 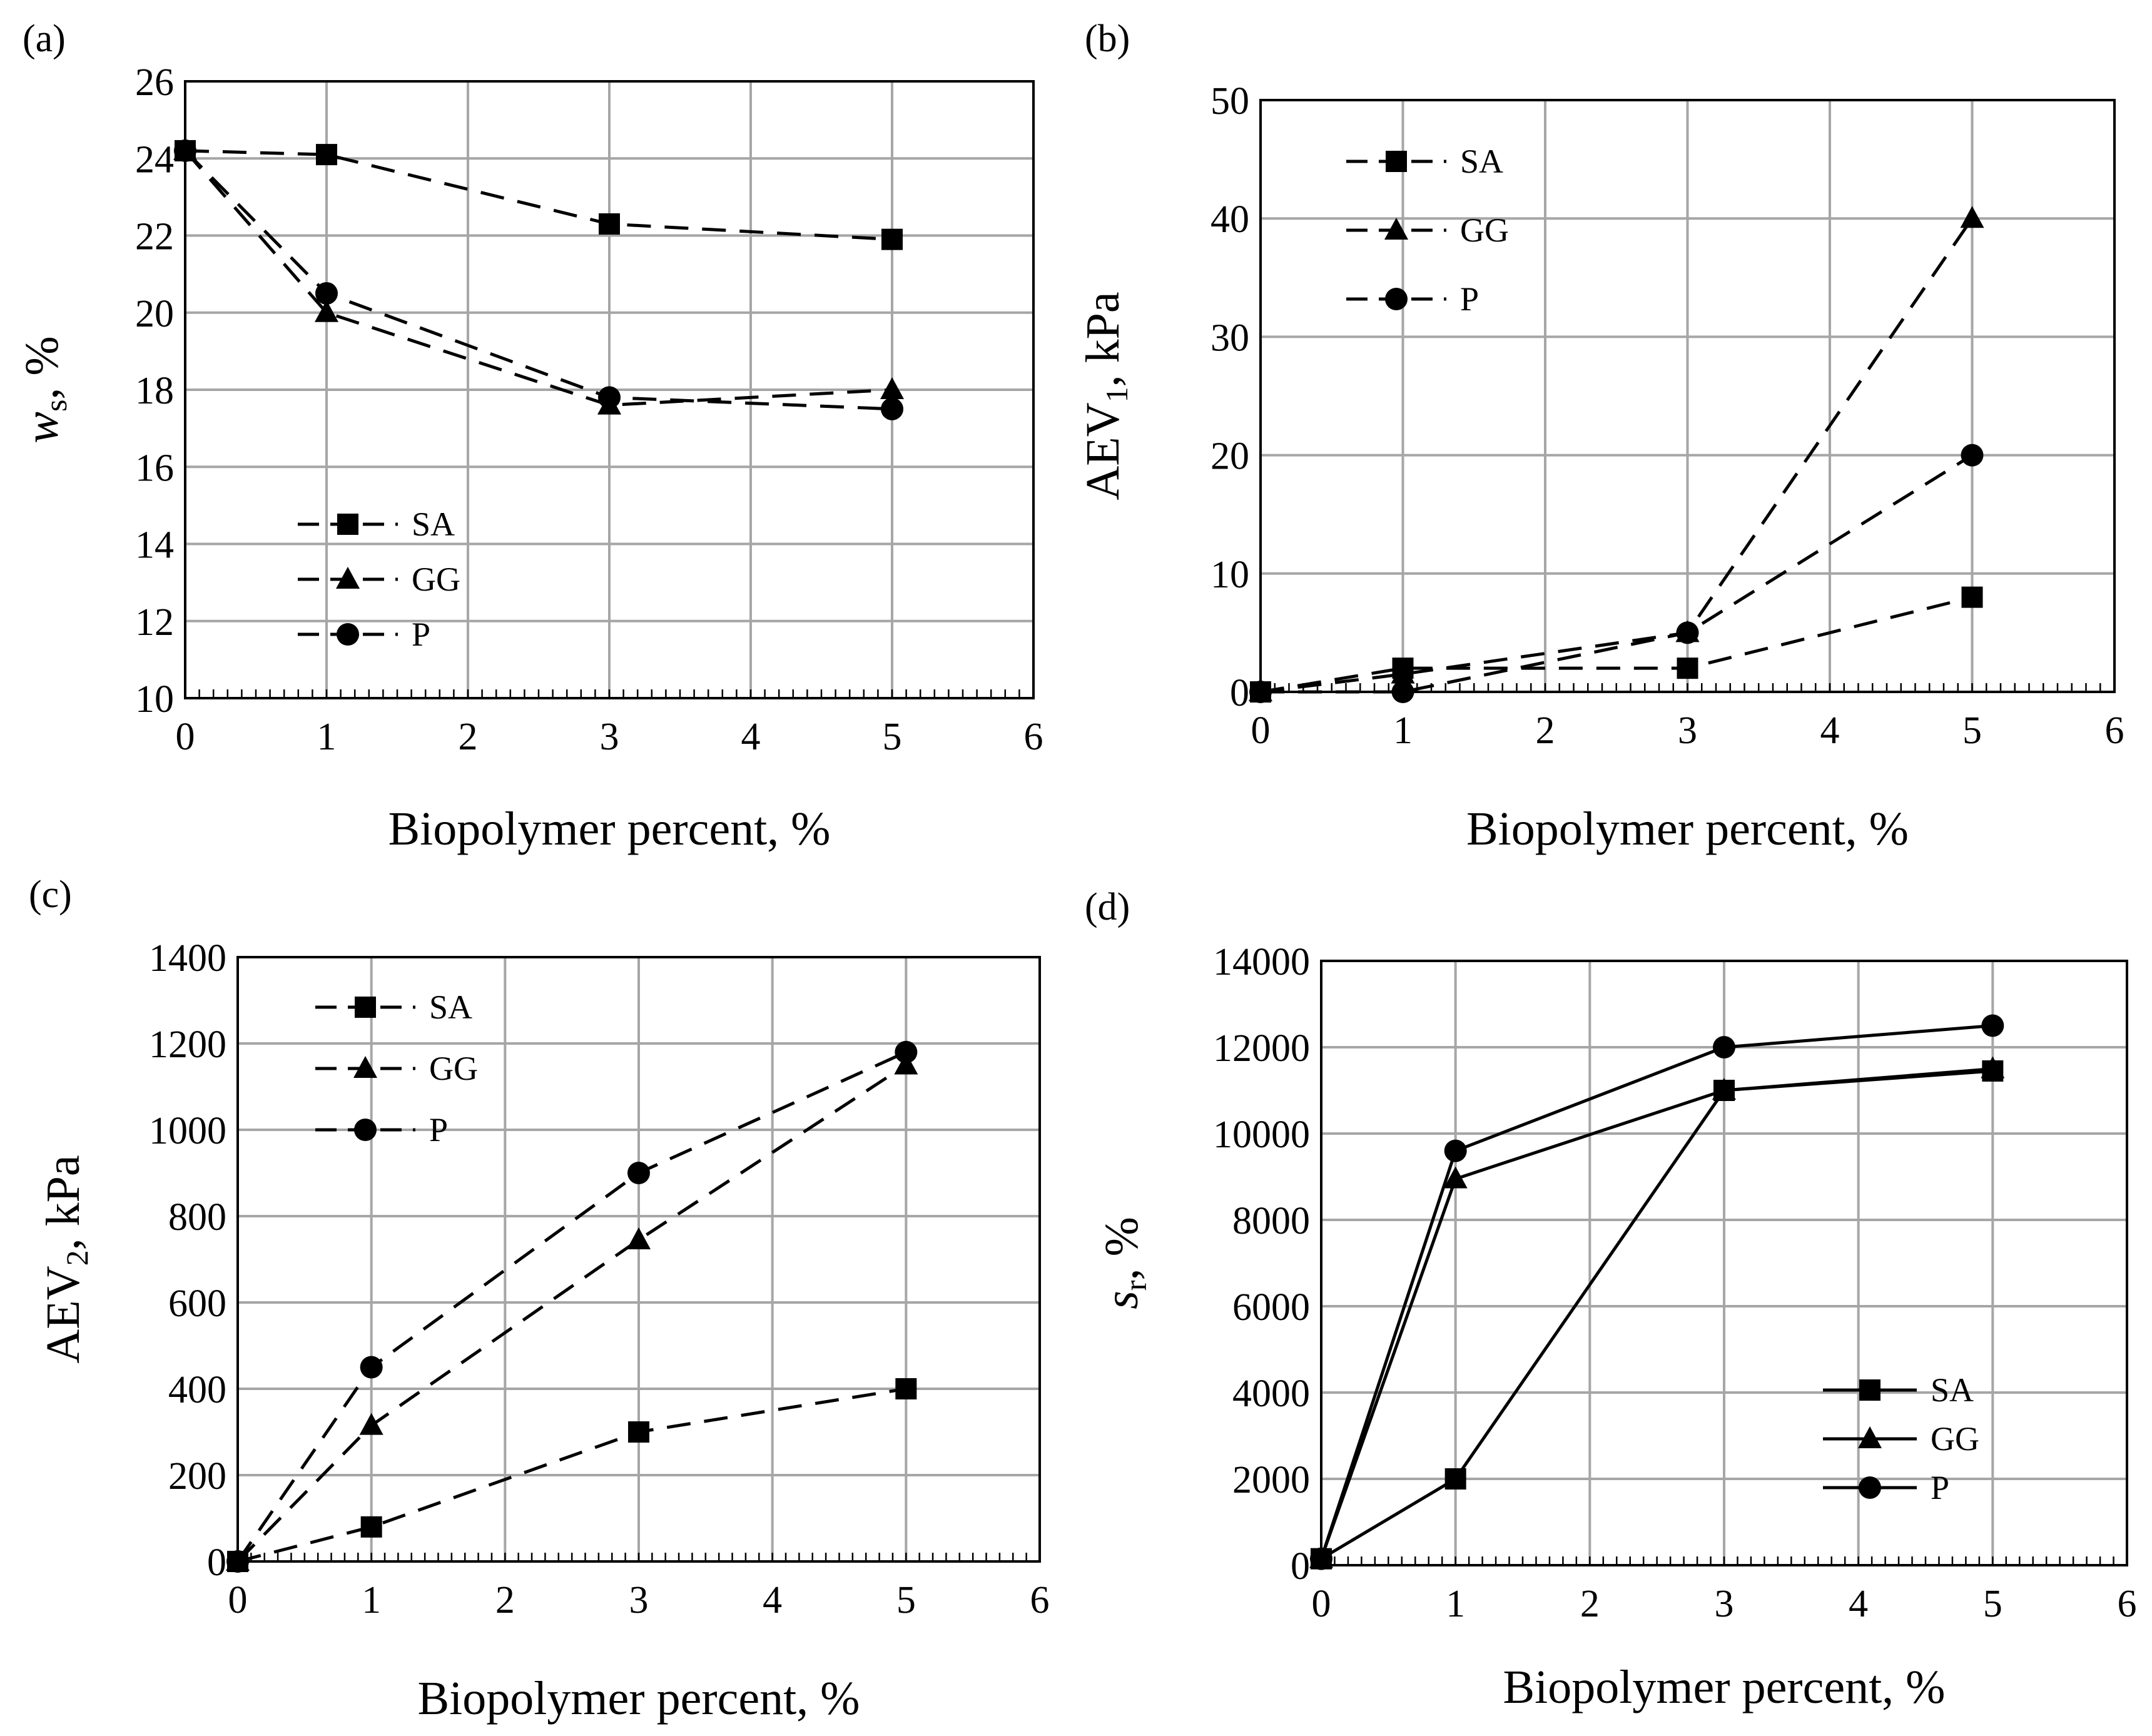 What do you see at coordinates (1135, 1286) in the screenshot?
I see `y-axis-label-subscript: r` at bounding box center [1135, 1286].